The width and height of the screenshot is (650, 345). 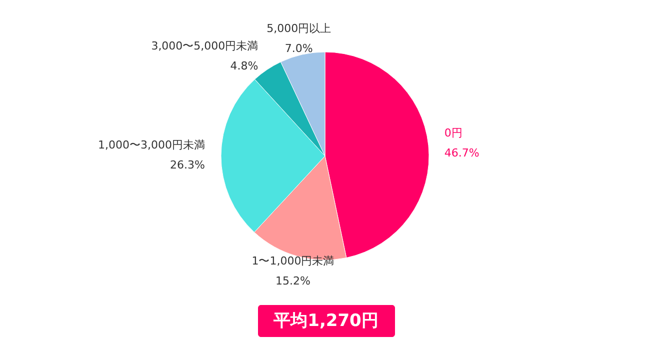 What do you see at coordinates (462, 153) in the screenshot?
I see `data-label: 46.7%` at bounding box center [462, 153].